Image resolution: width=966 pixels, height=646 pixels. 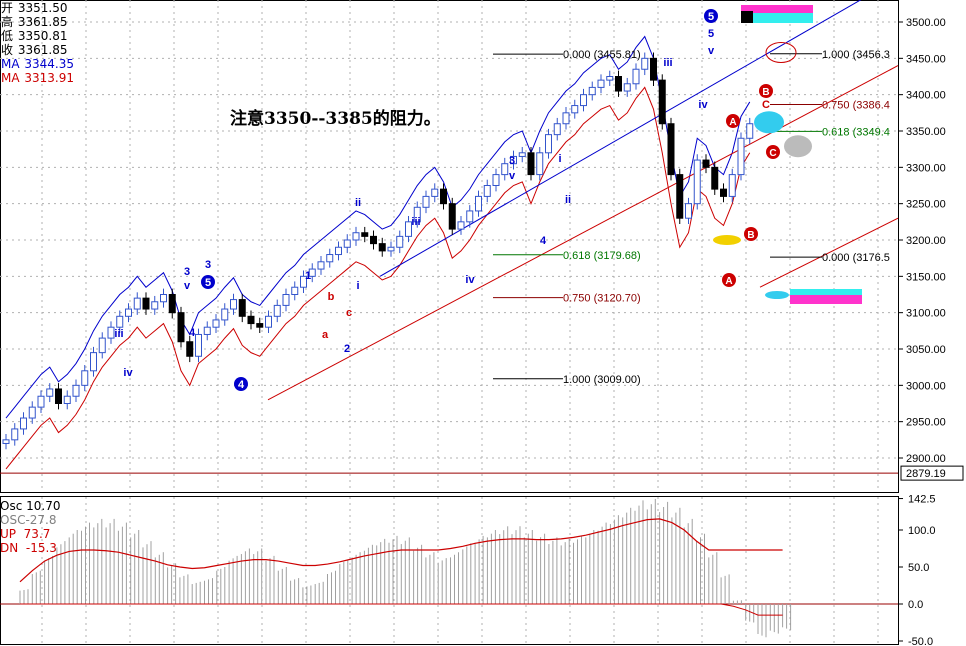 I want to click on close-label: 收, so click(x=7, y=50).